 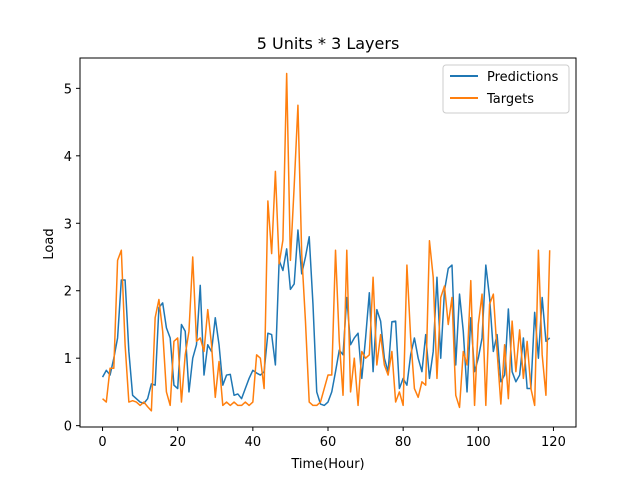 I want to click on legend: Predictions Targets, so click(x=506, y=89).